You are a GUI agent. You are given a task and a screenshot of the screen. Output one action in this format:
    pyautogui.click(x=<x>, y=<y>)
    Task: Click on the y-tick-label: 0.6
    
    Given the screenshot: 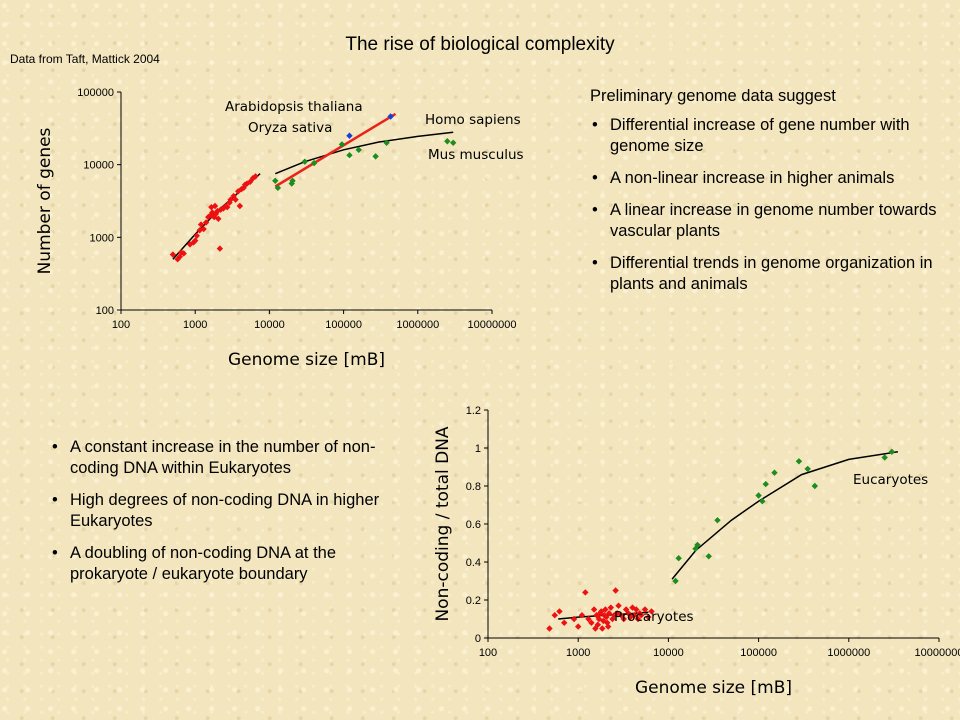 What is the action you would take?
    pyautogui.click(x=473, y=525)
    